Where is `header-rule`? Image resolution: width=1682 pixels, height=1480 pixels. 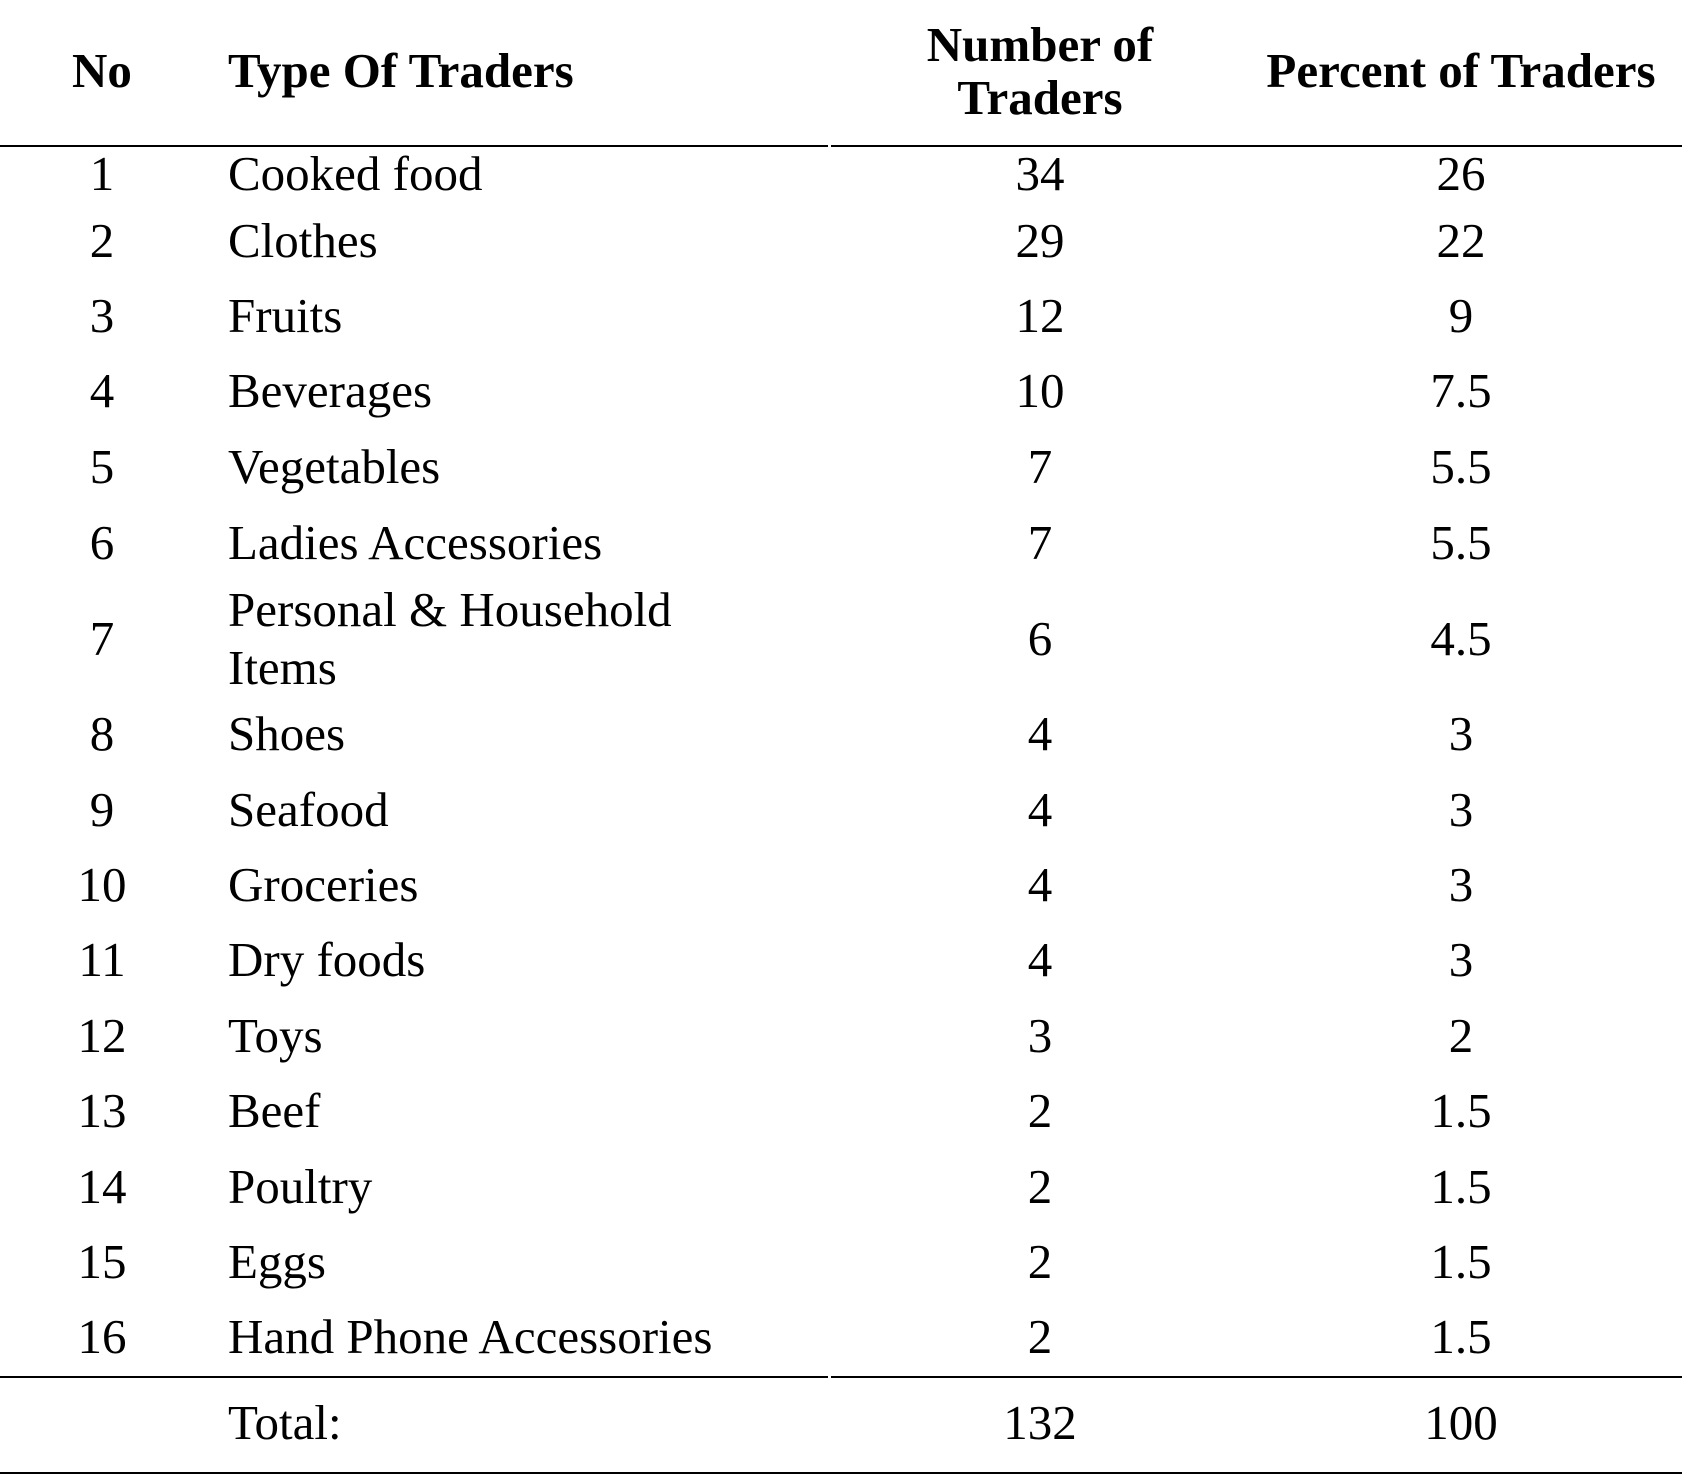
header-rule is located at coordinates (841, 146).